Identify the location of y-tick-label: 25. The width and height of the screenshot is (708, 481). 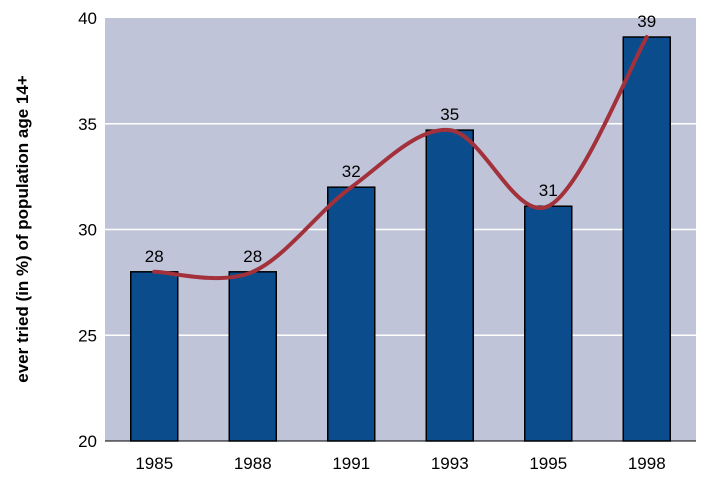
(87, 335).